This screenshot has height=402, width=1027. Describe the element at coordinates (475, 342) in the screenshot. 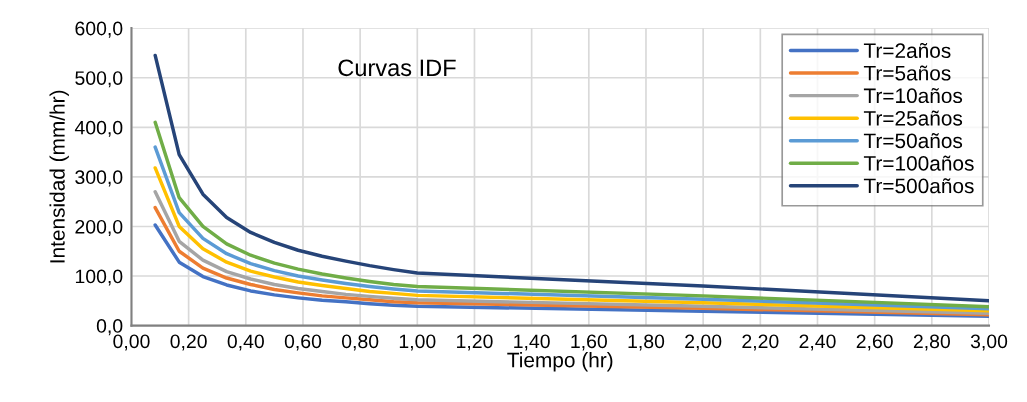

I see `x-tick-label: 1,20` at that location.